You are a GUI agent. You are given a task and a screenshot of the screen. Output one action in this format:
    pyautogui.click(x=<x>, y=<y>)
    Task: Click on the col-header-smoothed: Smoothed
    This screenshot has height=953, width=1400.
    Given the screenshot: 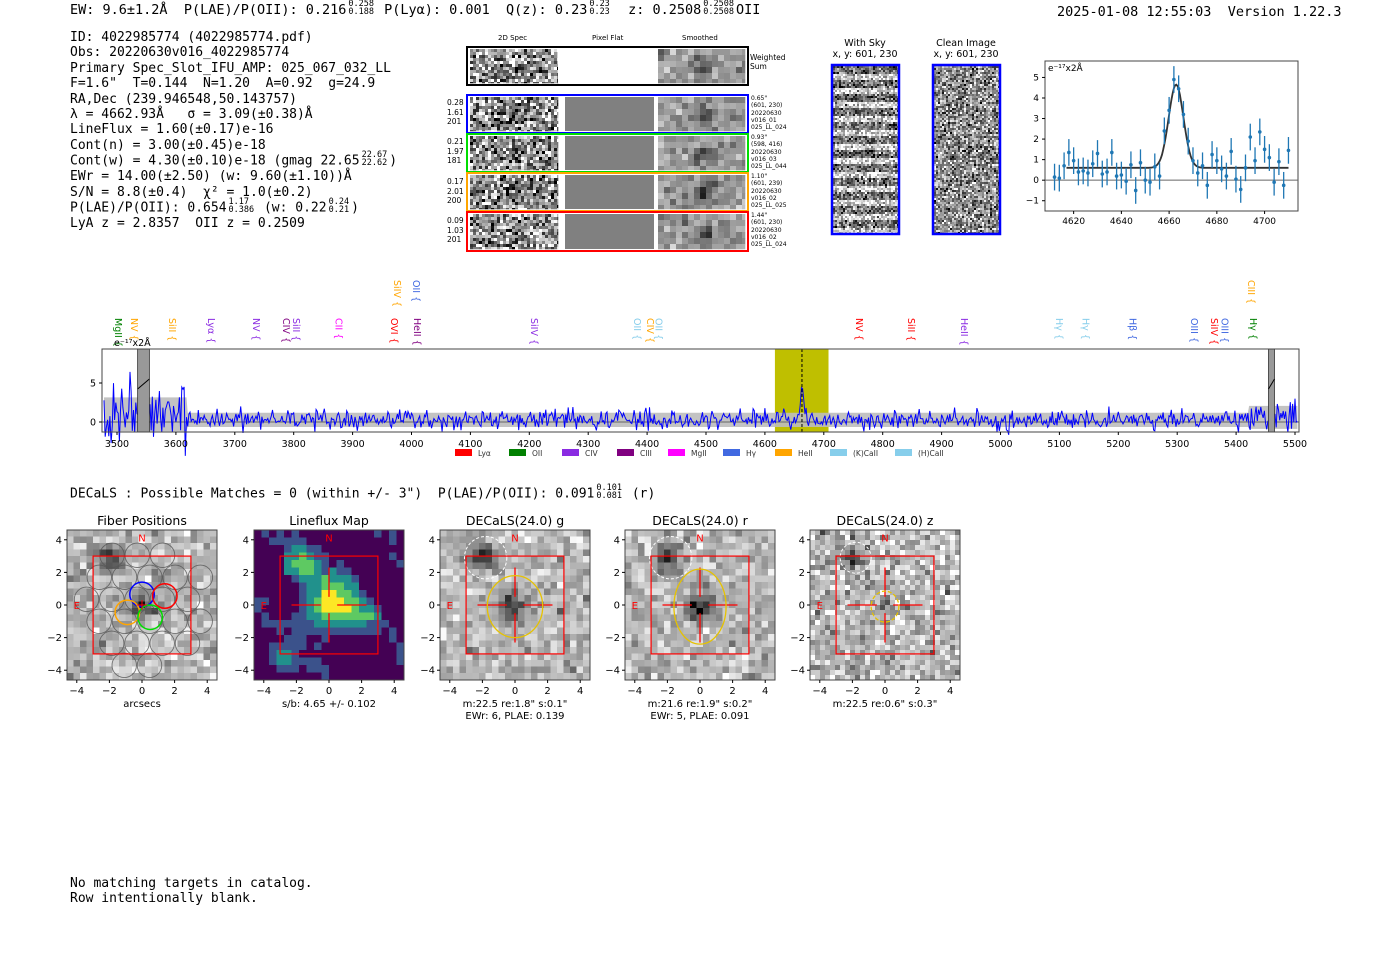 What is the action you would take?
    pyautogui.click(x=700, y=38)
    